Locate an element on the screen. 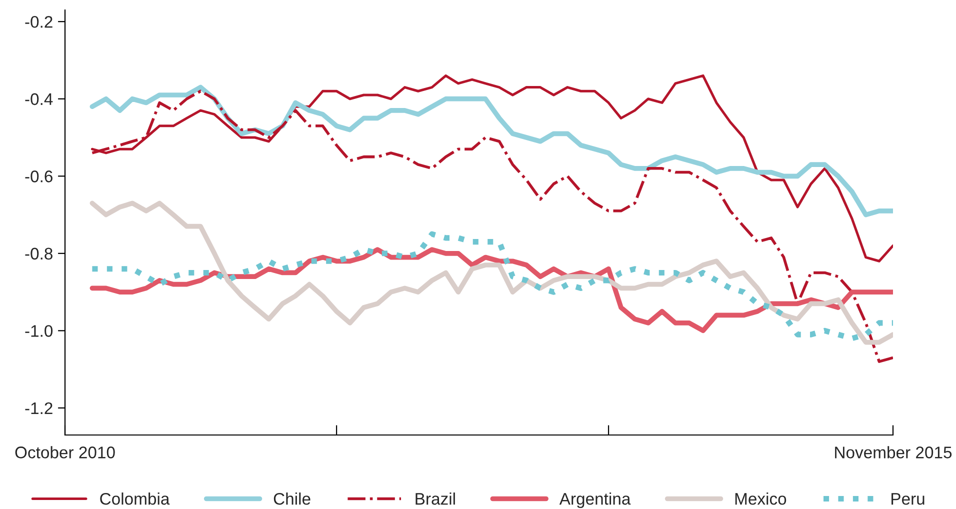  legend-label: Peru is located at coordinates (908, 499).